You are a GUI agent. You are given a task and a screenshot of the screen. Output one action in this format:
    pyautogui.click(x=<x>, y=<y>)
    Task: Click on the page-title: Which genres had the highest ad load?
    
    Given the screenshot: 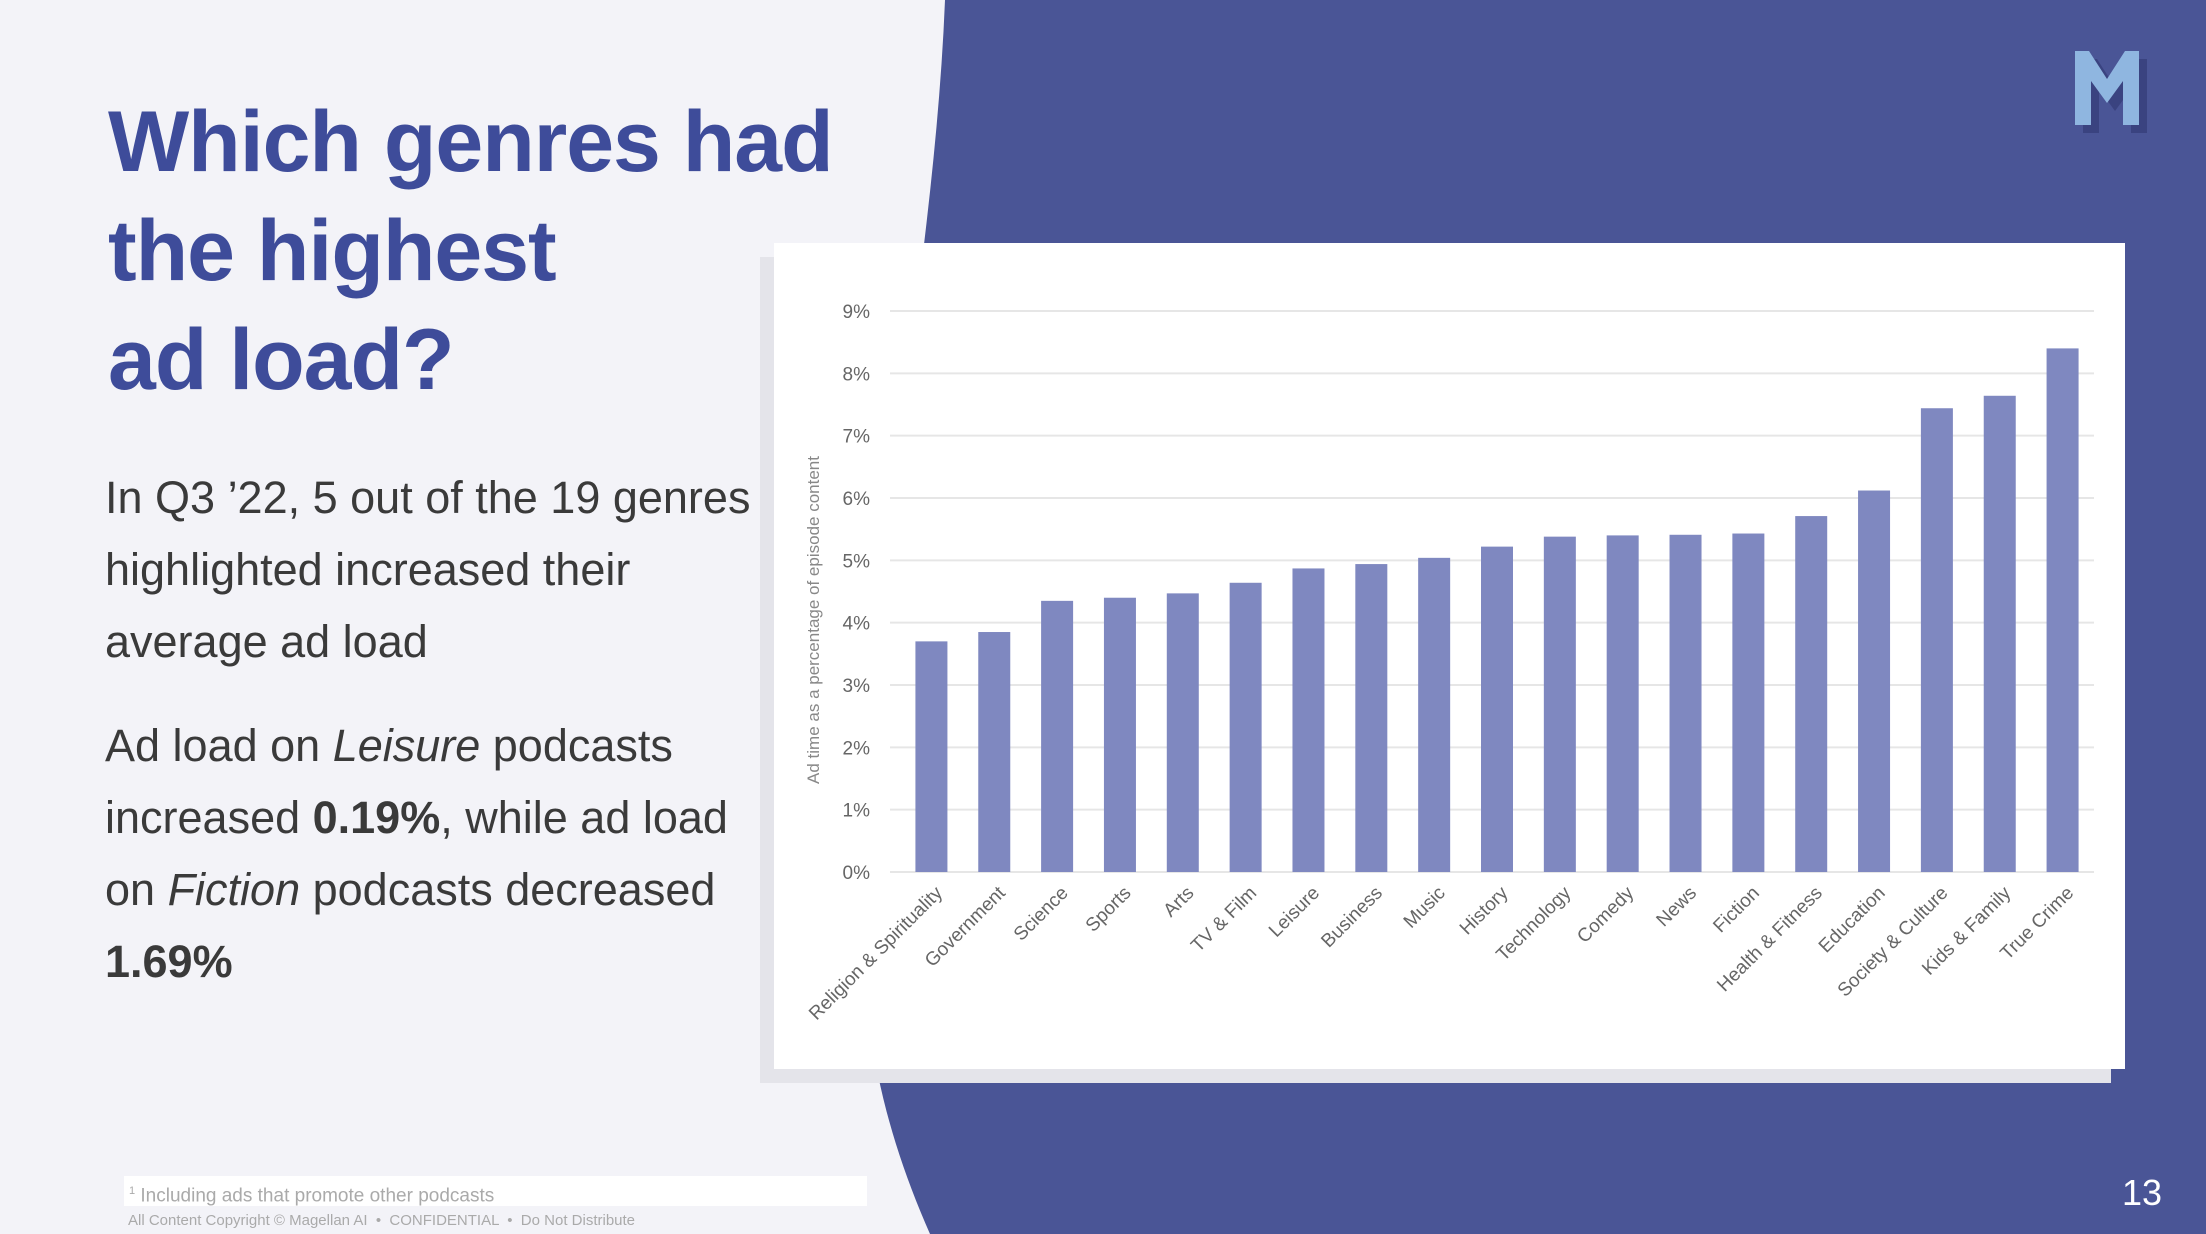 What is the action you would take?
    pyautogui.click(x=471, y=251)
    